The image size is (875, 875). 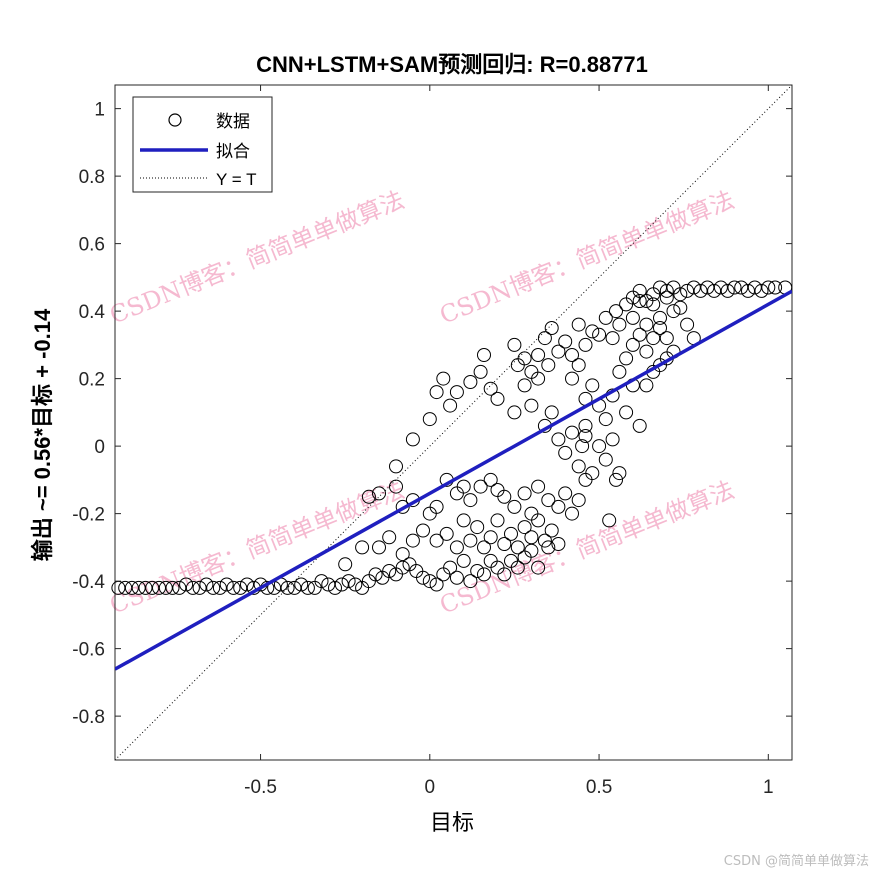 I want to click on legend: 数据 拟合 Y = T, so click(x=202, y=144).